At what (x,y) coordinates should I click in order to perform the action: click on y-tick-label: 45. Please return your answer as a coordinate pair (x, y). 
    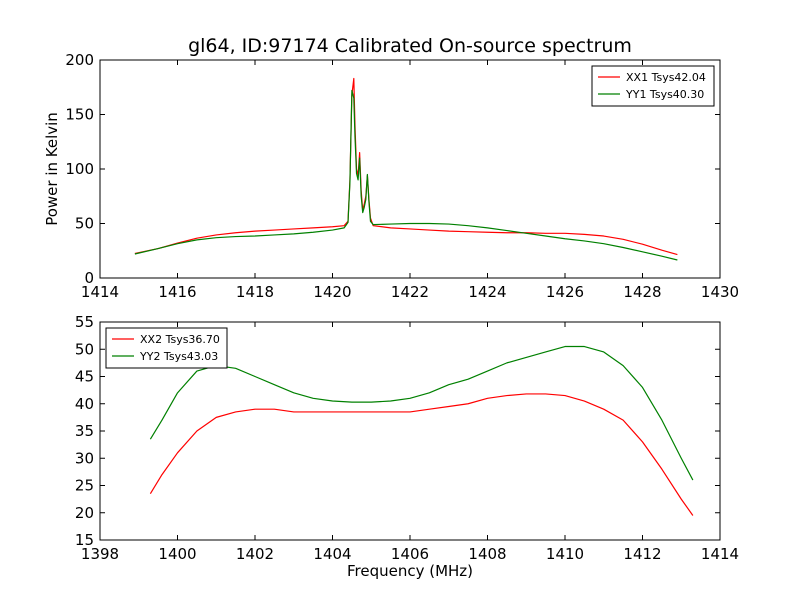
    Looking at the image, I should click on (84, 377).